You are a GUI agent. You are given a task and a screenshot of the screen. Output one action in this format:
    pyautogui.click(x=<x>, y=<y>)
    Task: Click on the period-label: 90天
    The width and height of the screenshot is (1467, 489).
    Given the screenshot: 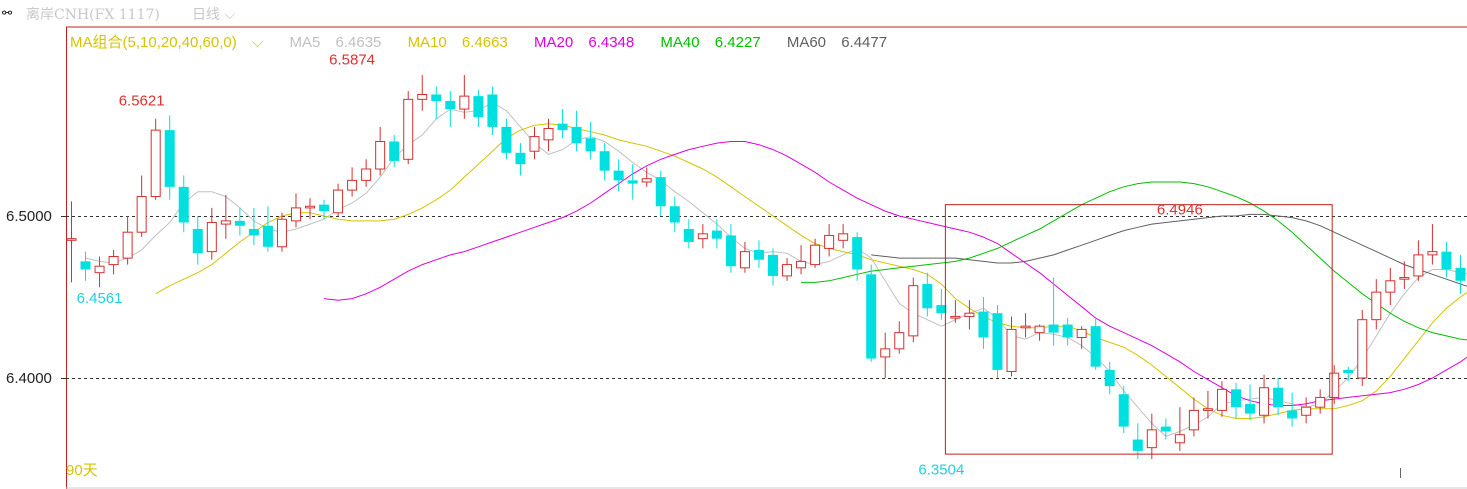 What is the action you would take?
    pyautogui.click(x=82, y=470)
    